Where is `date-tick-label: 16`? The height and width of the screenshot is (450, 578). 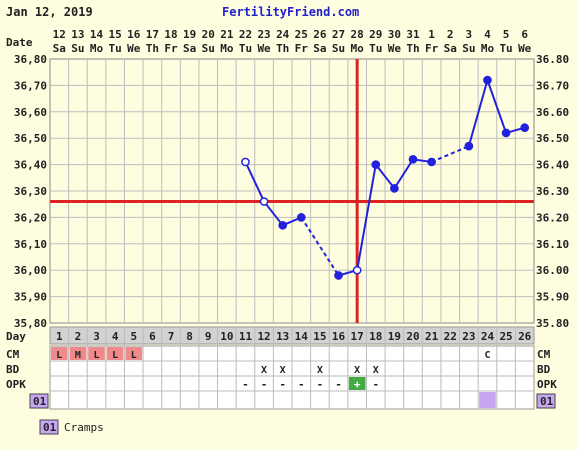
date-tick-label: 16 is located at coordinates (134, 34).